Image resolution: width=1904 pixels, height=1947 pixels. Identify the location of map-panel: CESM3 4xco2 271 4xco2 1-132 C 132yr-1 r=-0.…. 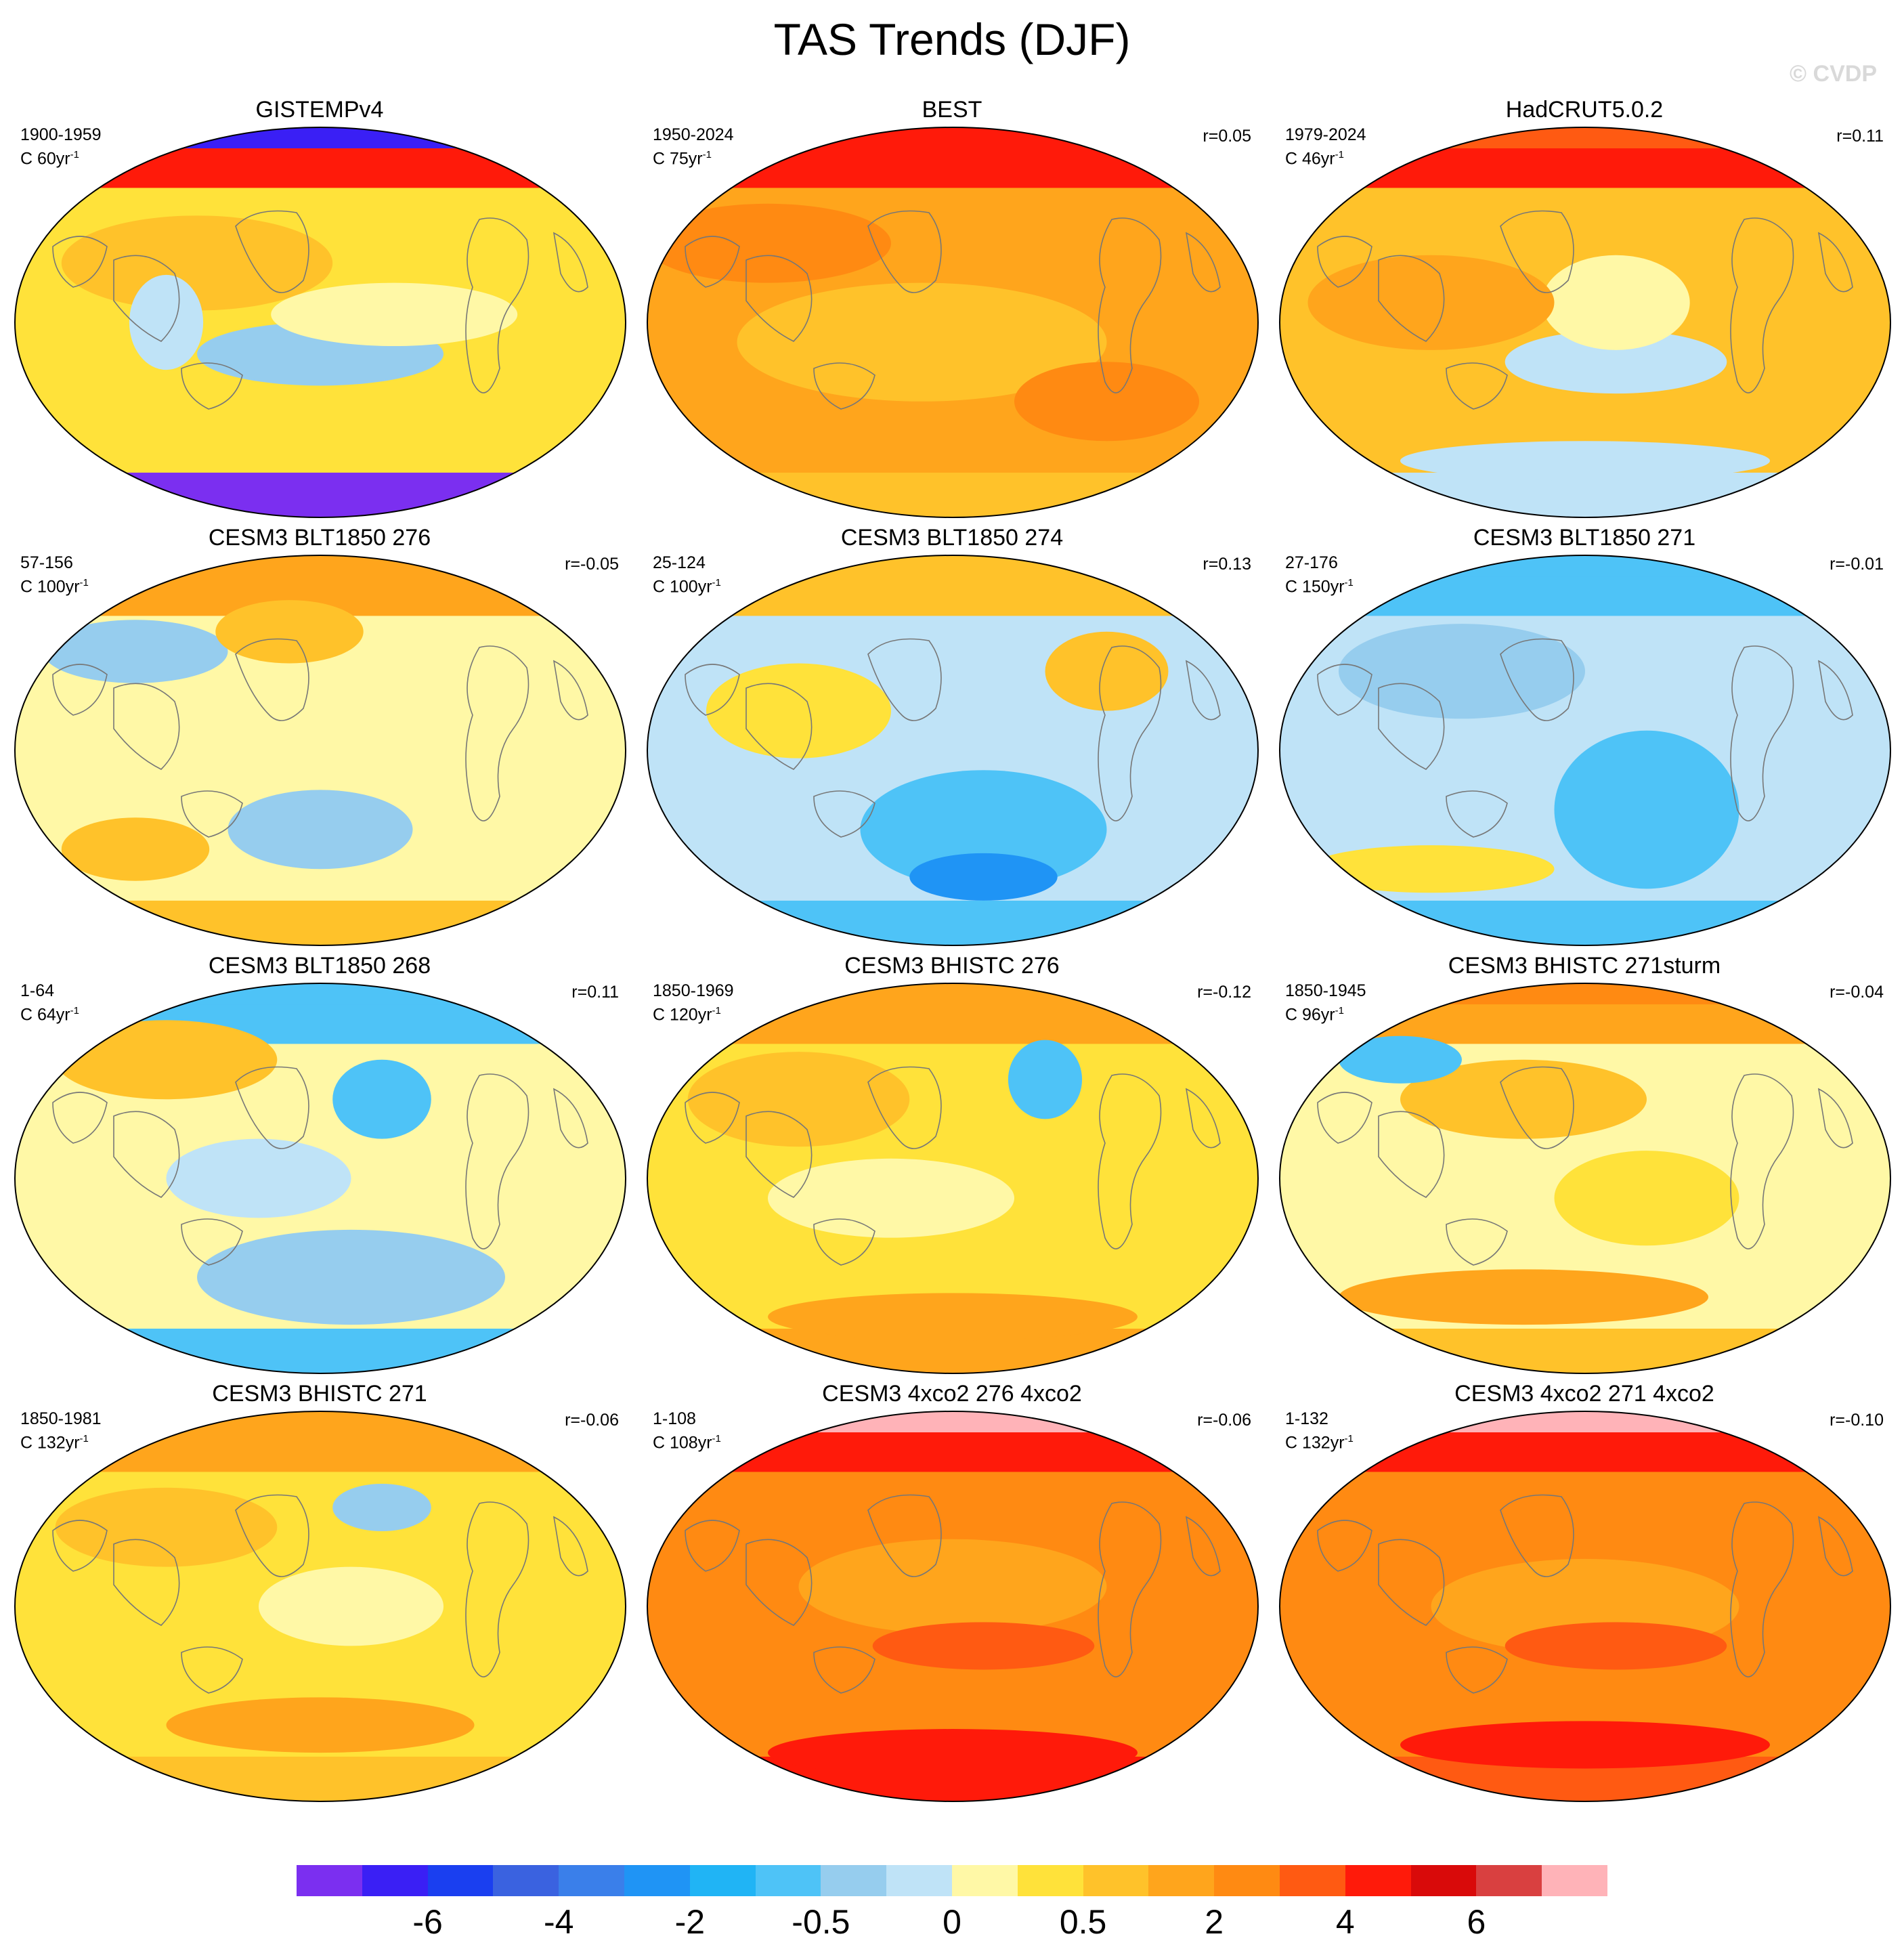
(1585, 1593).